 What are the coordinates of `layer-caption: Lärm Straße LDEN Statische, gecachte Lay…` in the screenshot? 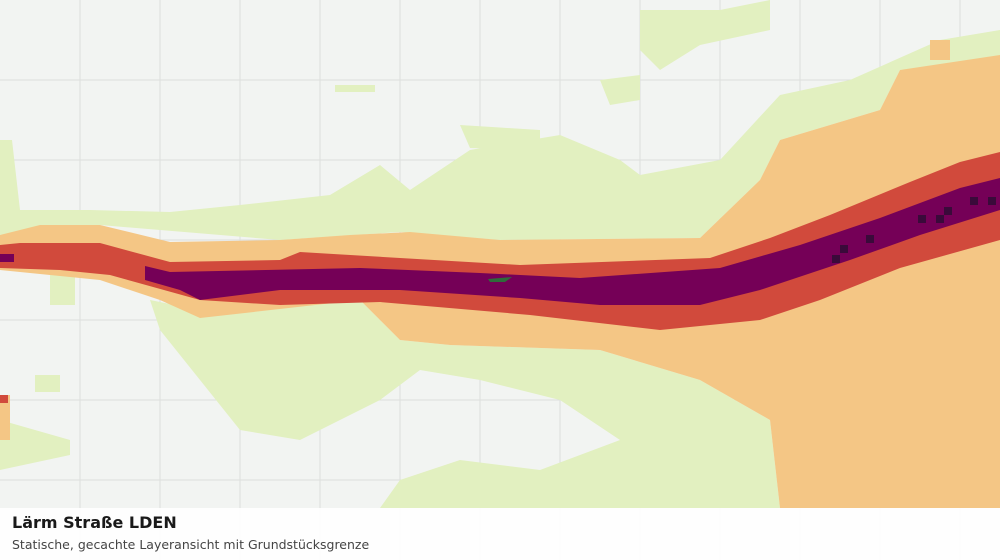 It's located at (500, 534).